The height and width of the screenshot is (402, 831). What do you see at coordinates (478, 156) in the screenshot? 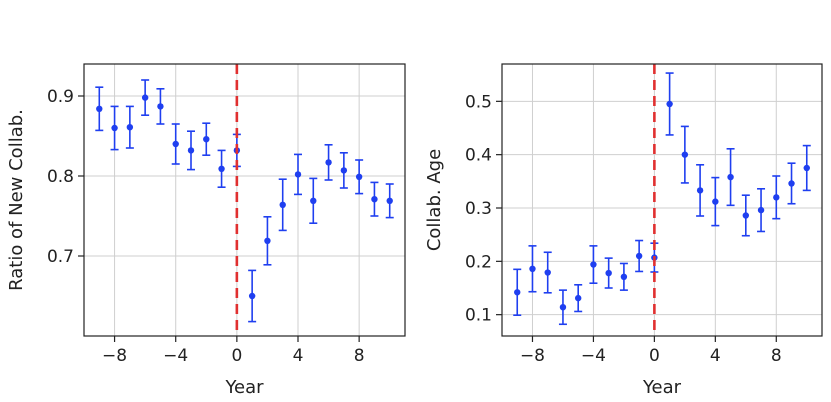
I see `y-tick-label: 0.4` at bounding box center [478, 156].